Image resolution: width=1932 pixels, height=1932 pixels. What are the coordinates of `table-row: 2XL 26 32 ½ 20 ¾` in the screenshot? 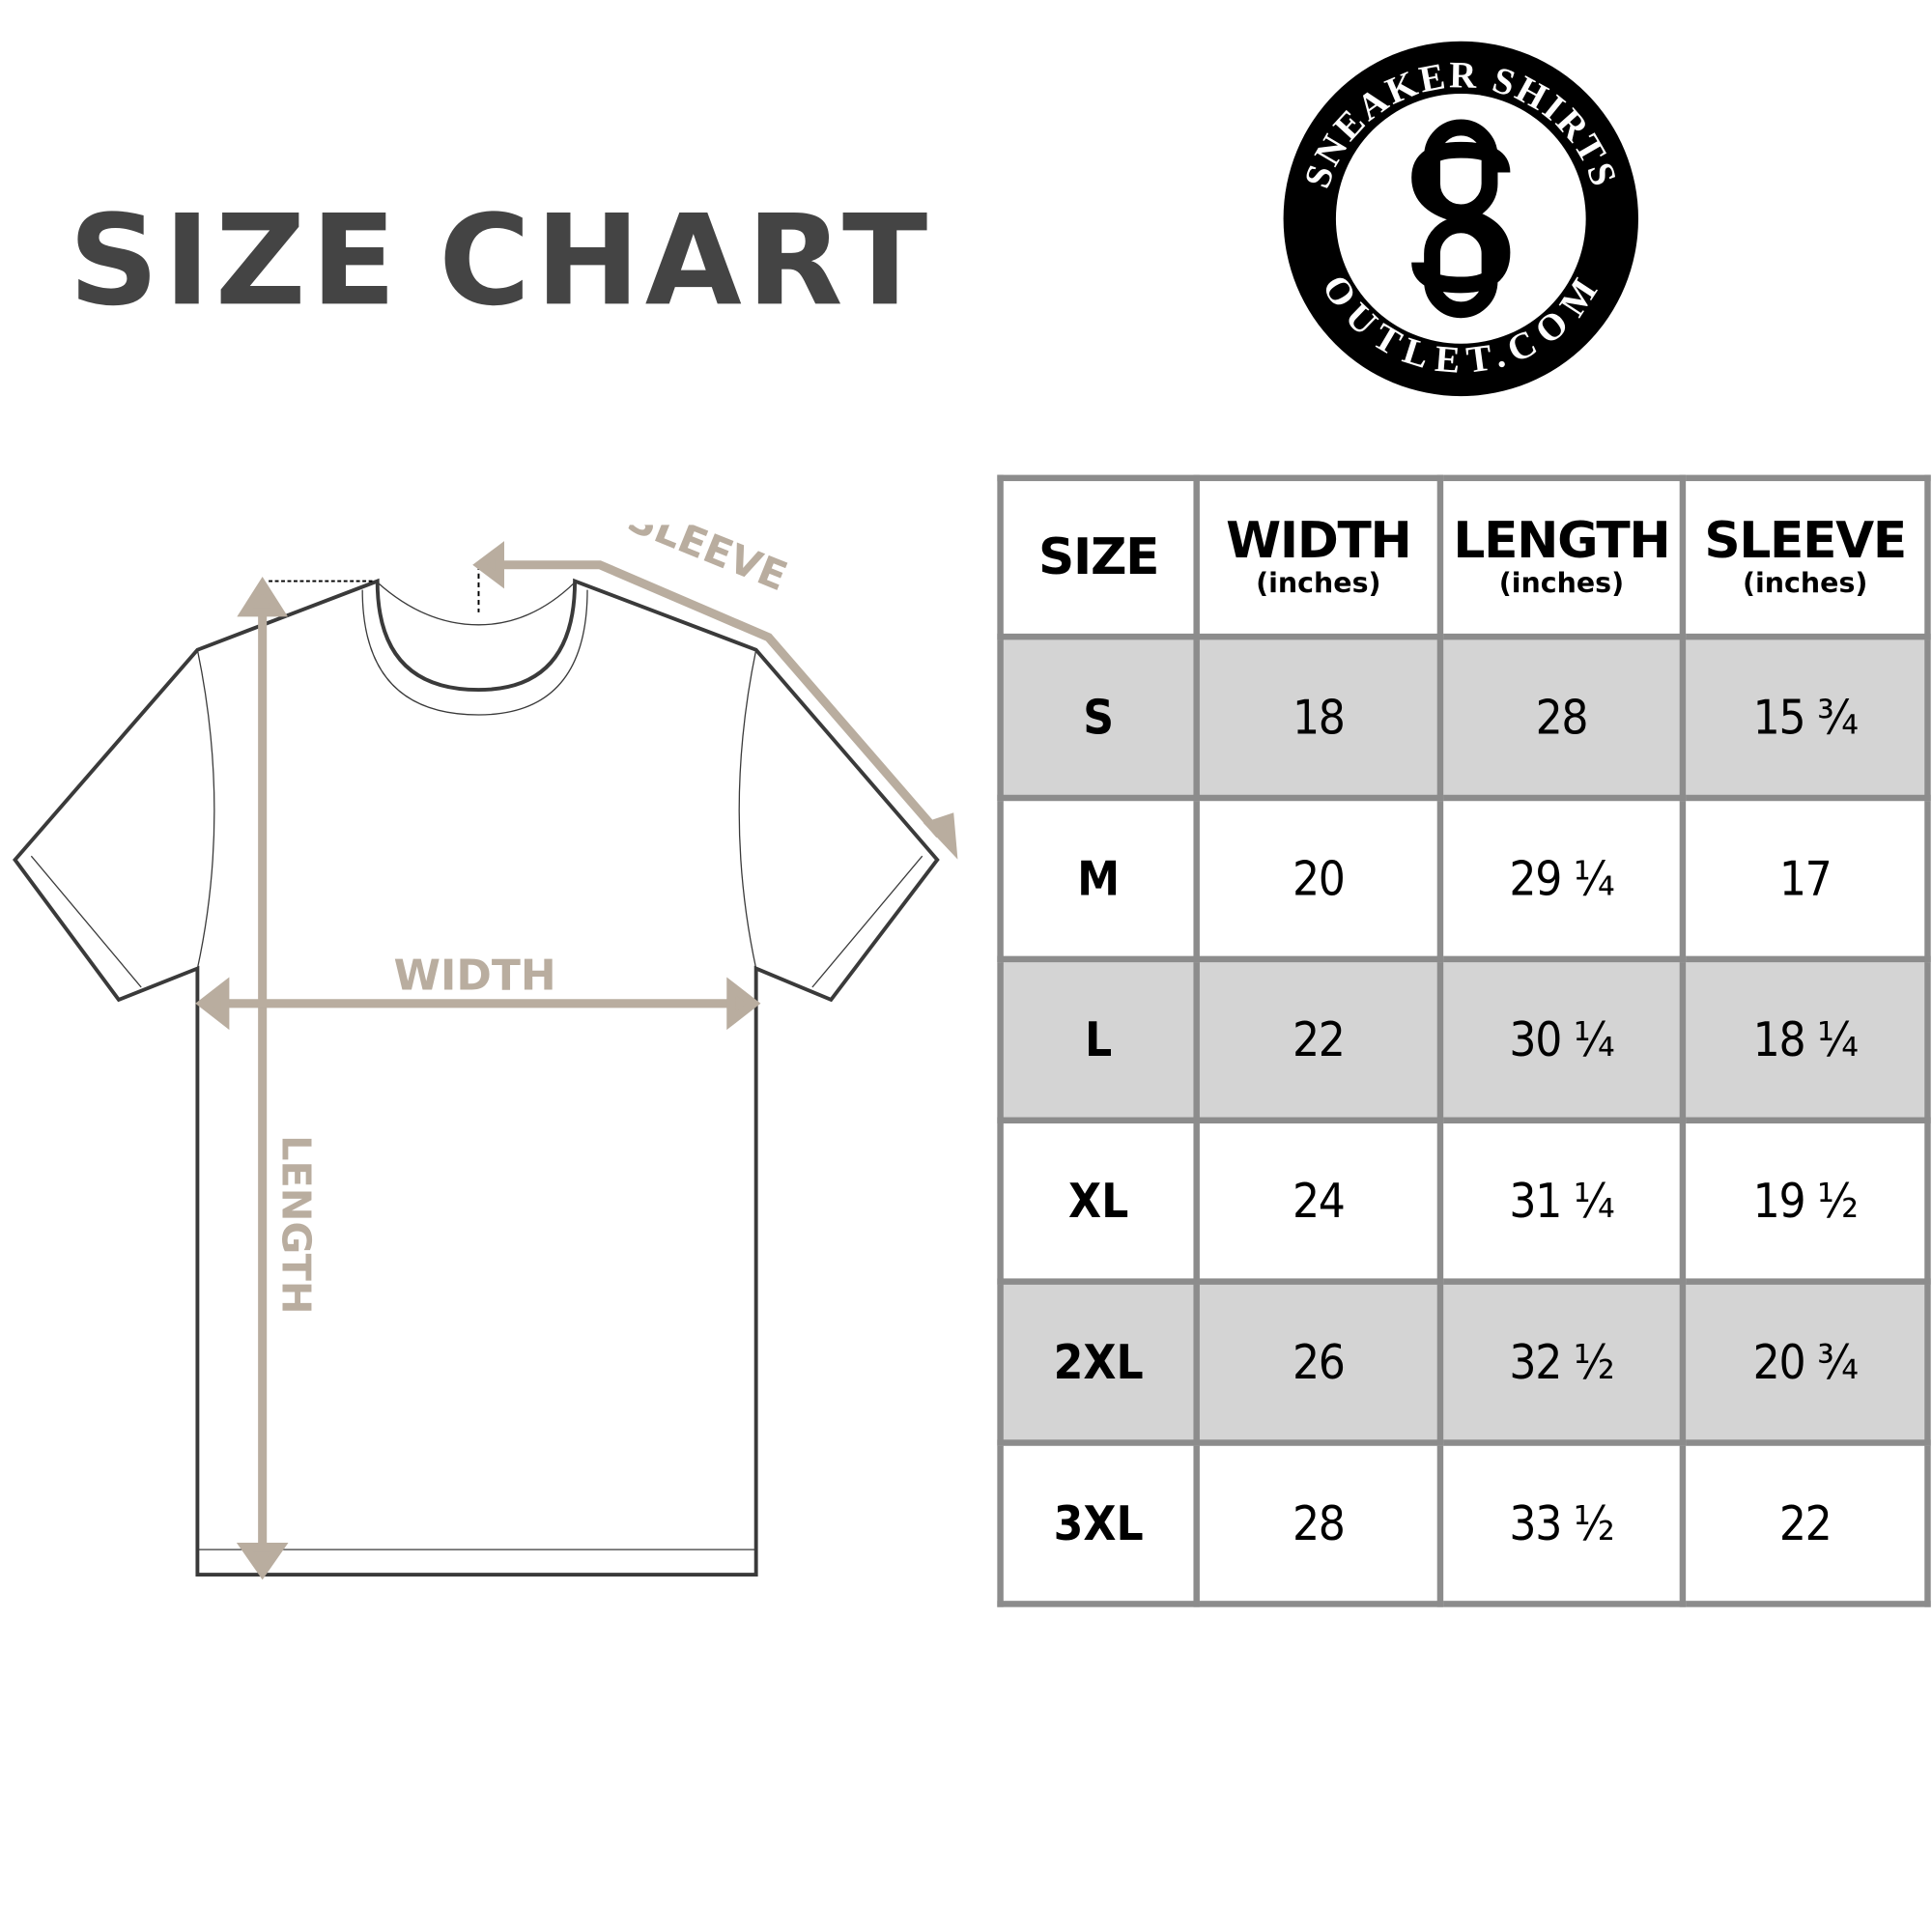 It's located at (1464, 1362).